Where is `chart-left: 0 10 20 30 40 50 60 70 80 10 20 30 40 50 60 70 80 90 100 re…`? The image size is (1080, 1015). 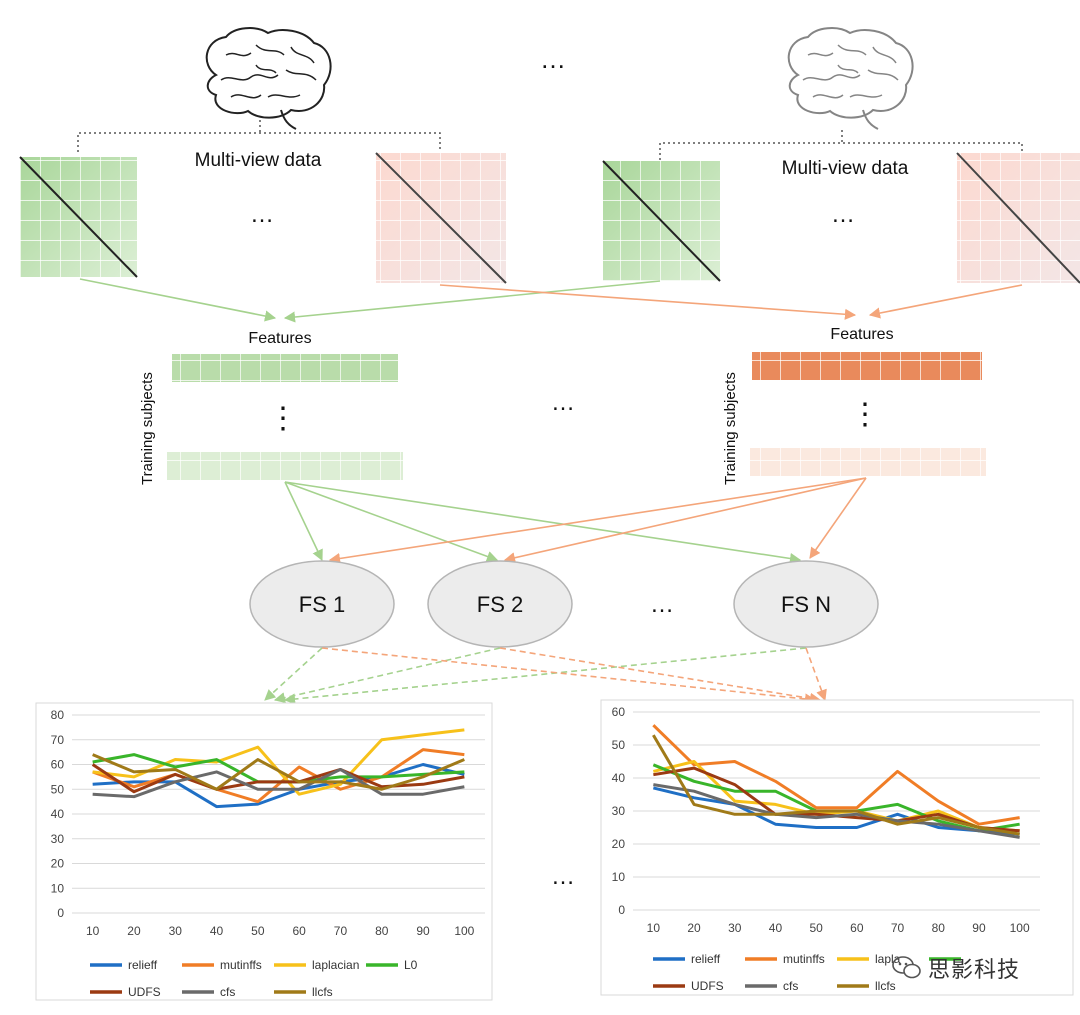 chart-left: 0 10 20 30 40 50 60 70 80 10 20 30 40 50 60 70 80 90 100 re… is located at coordinates (268, 853).